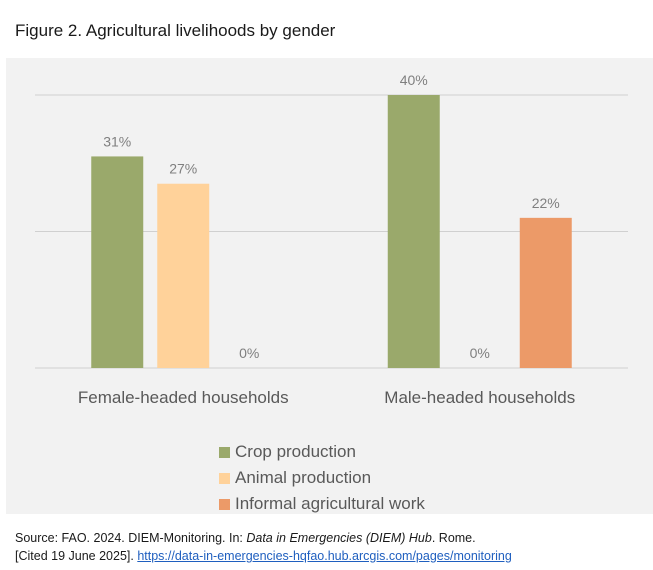  I want to click on legend-label: Informal agricultural work, so click(330, 503).